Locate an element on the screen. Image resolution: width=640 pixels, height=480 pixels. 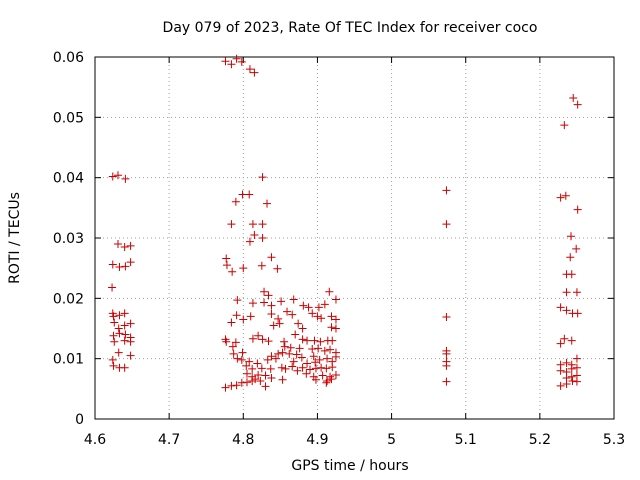
y-tick-label: 0.04 is located at coordinates (68, 179).